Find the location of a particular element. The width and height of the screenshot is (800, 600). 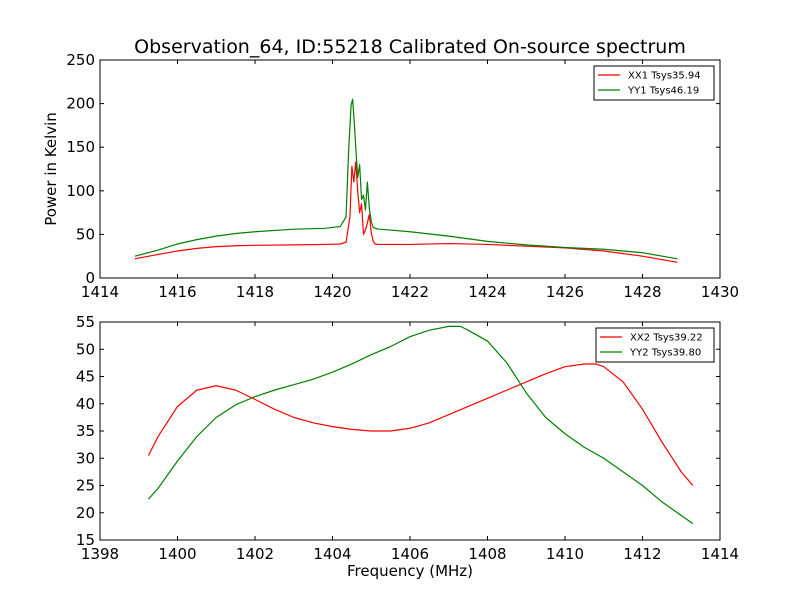

legend-entry-label: XX1 Tsys35.94 is located at coordinates (664, 76).